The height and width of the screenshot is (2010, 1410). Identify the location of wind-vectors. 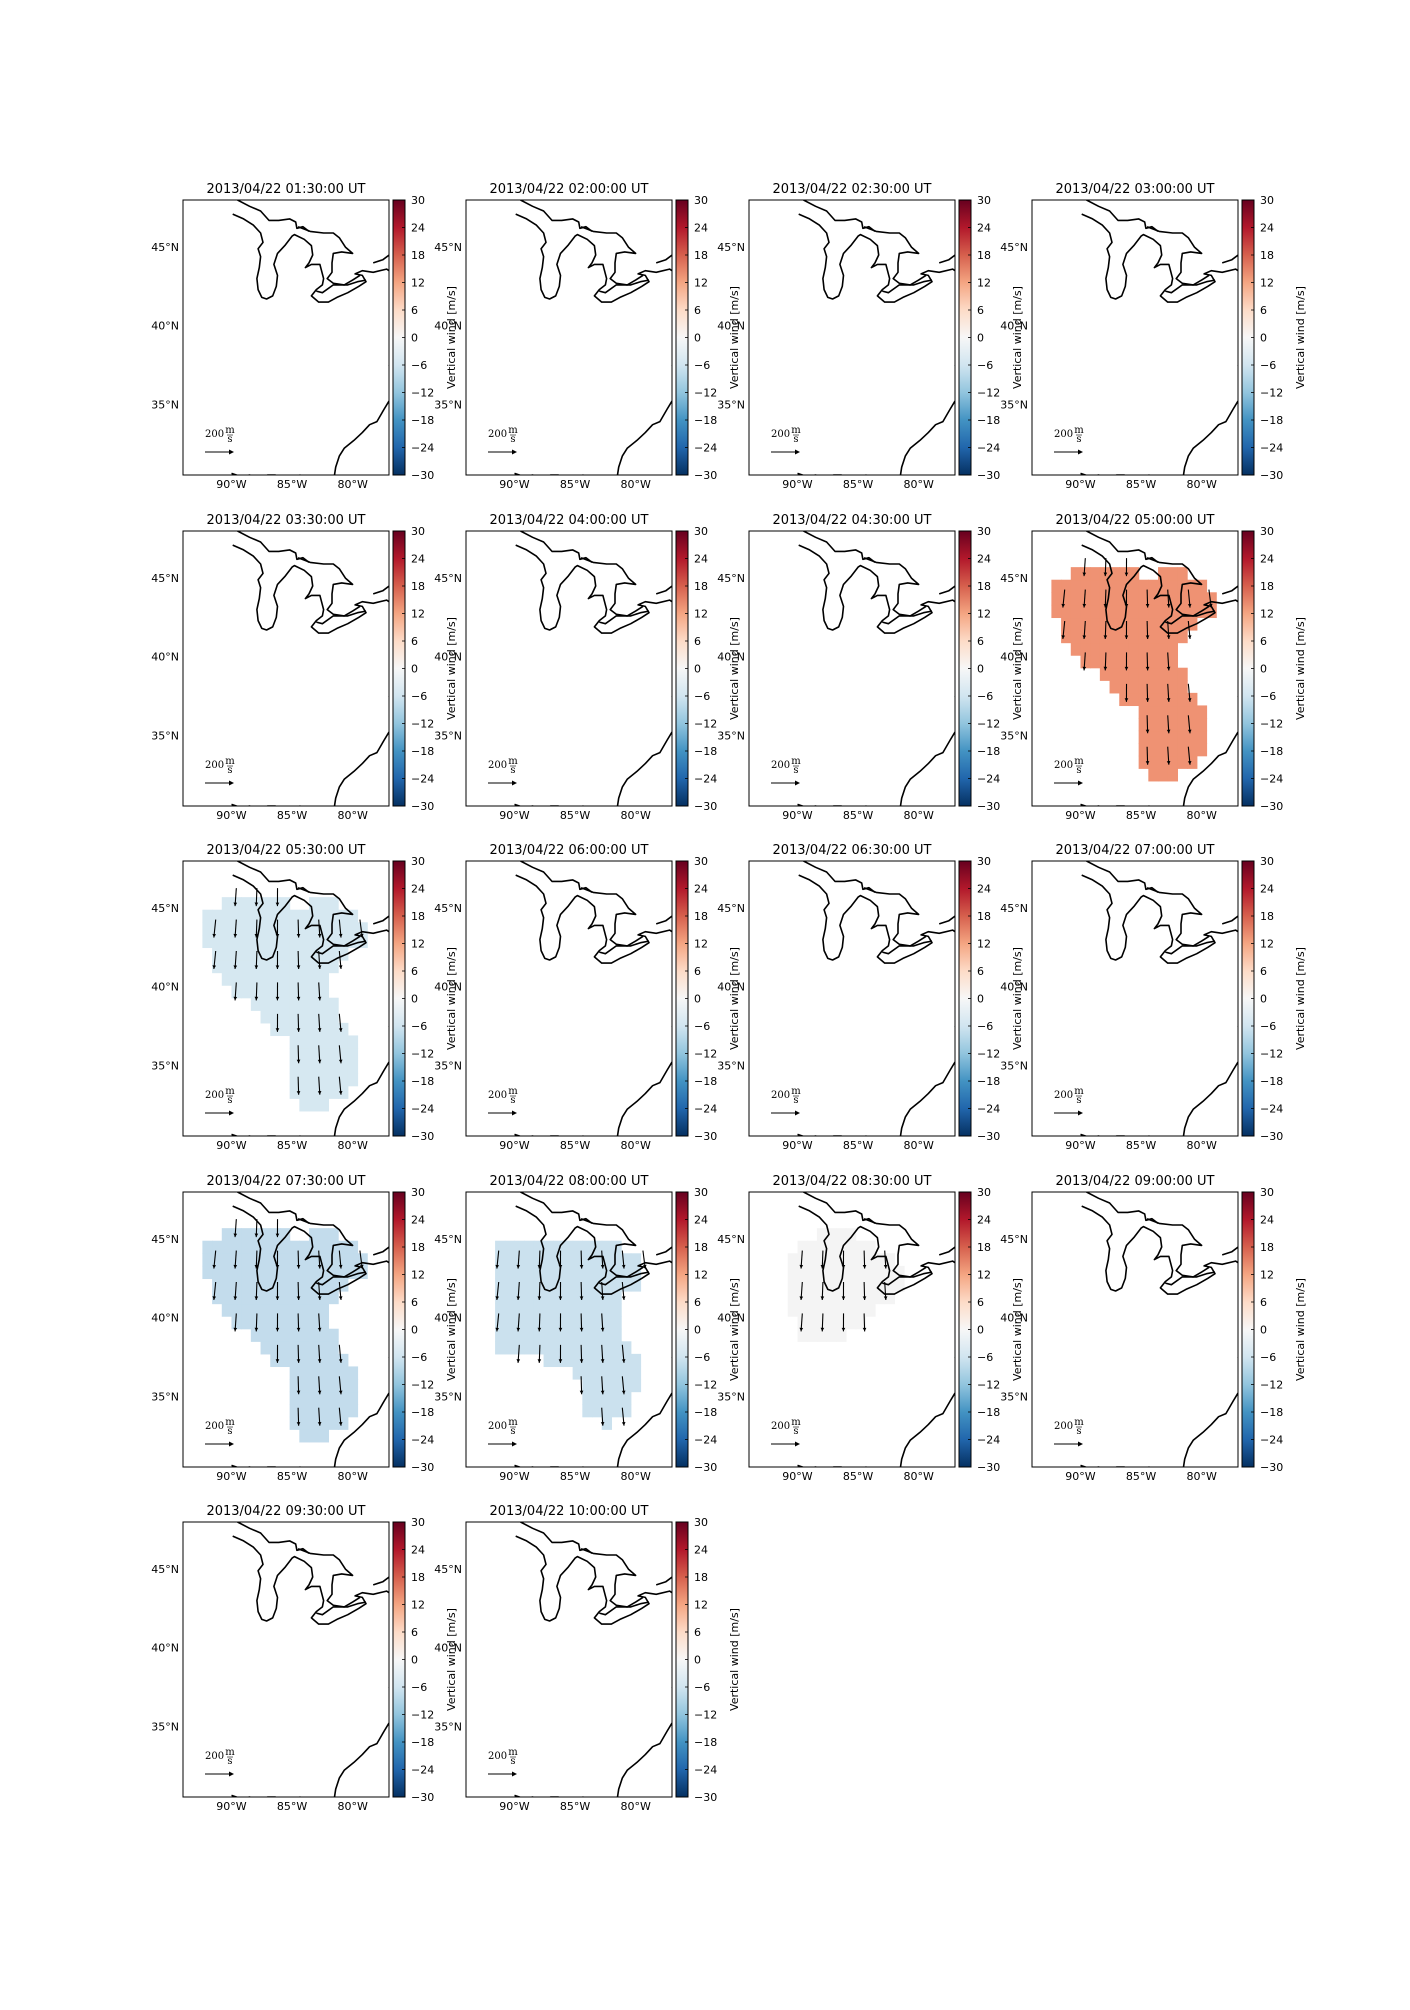
(1137, 661).